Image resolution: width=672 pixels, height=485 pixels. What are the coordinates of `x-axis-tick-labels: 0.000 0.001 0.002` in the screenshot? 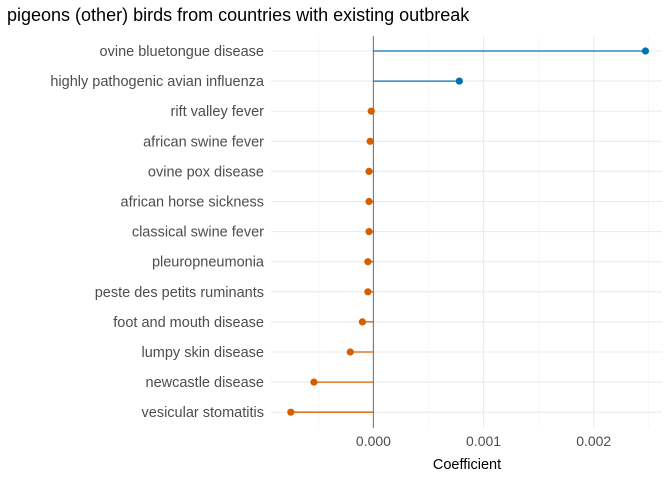 It's located at (484, 441).